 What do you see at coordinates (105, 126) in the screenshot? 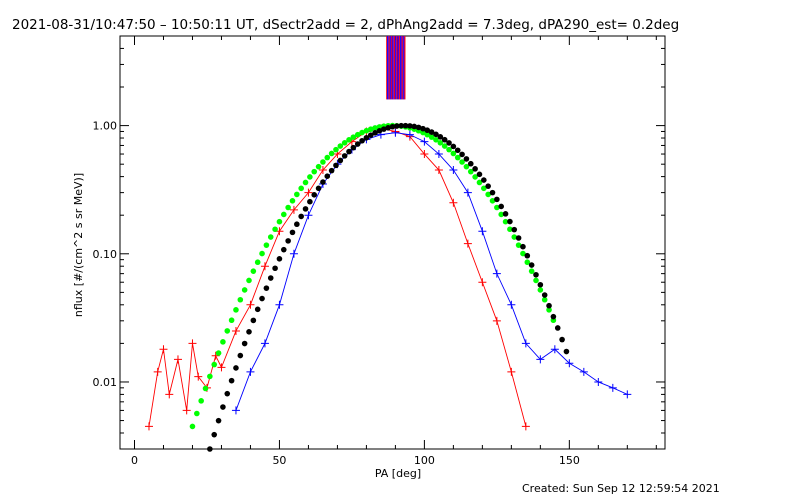
I see `y-tick-label: 1.00` at bounding box center [105, 126].